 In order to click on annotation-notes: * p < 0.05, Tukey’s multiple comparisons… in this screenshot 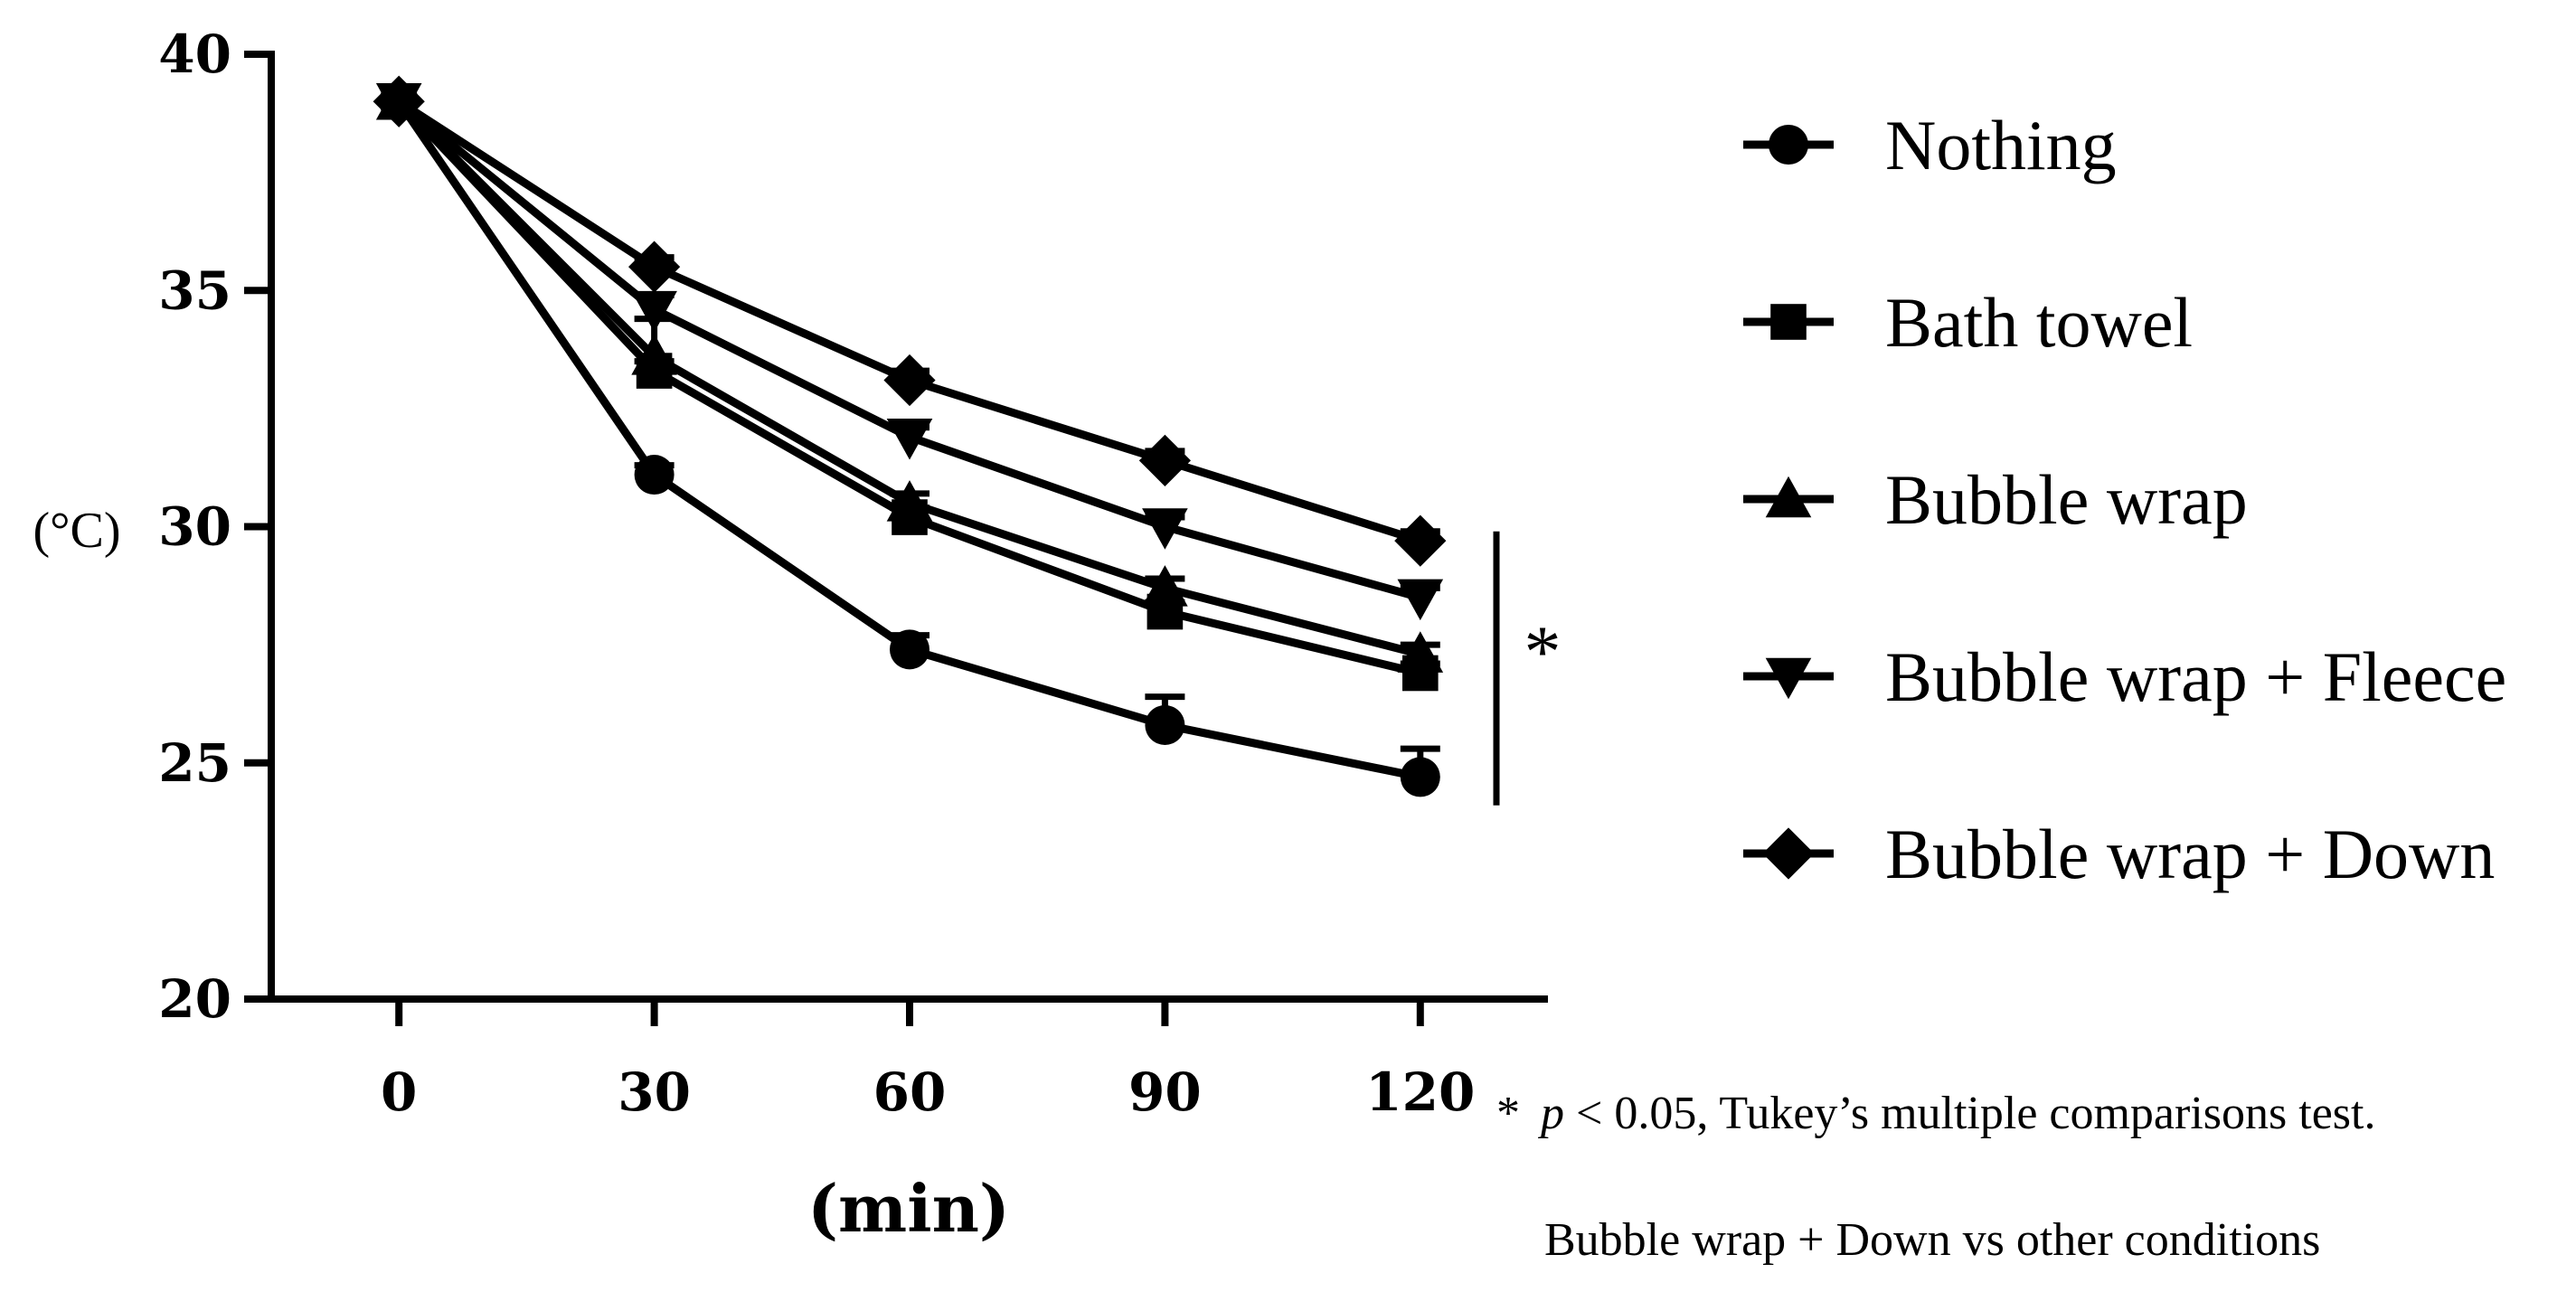, I will do `click(1935, 1177)`.